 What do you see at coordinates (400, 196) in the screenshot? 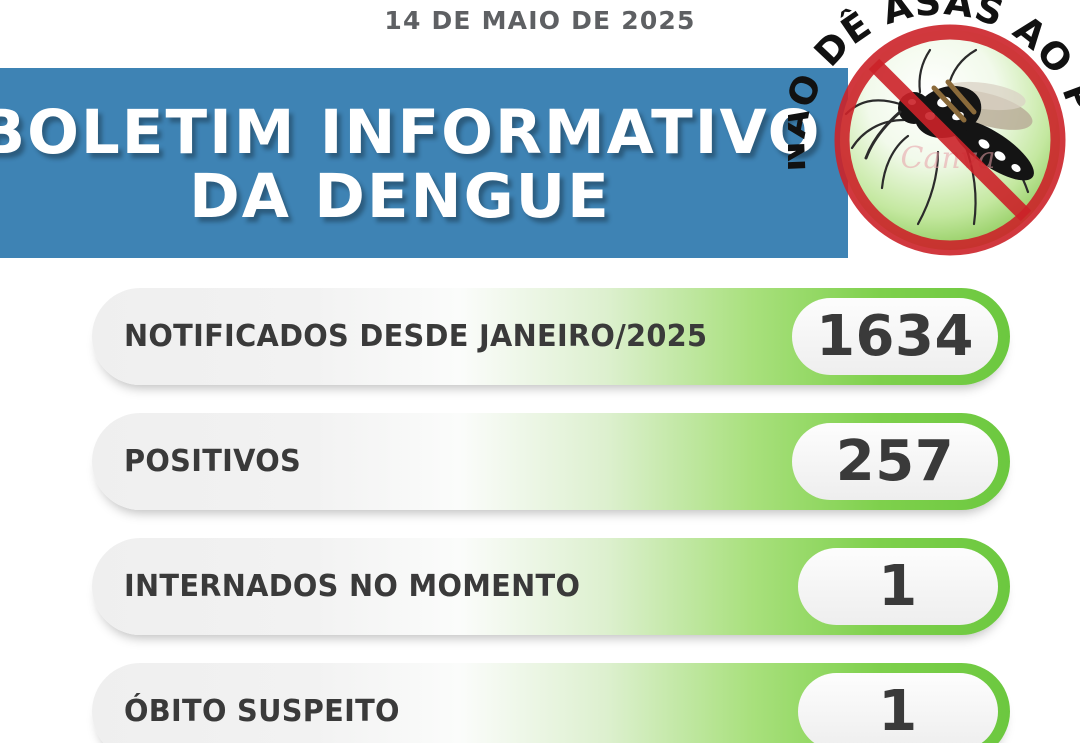
I see `banner-title-line-2: DA DENGUE` at bounding box center [400, 196].